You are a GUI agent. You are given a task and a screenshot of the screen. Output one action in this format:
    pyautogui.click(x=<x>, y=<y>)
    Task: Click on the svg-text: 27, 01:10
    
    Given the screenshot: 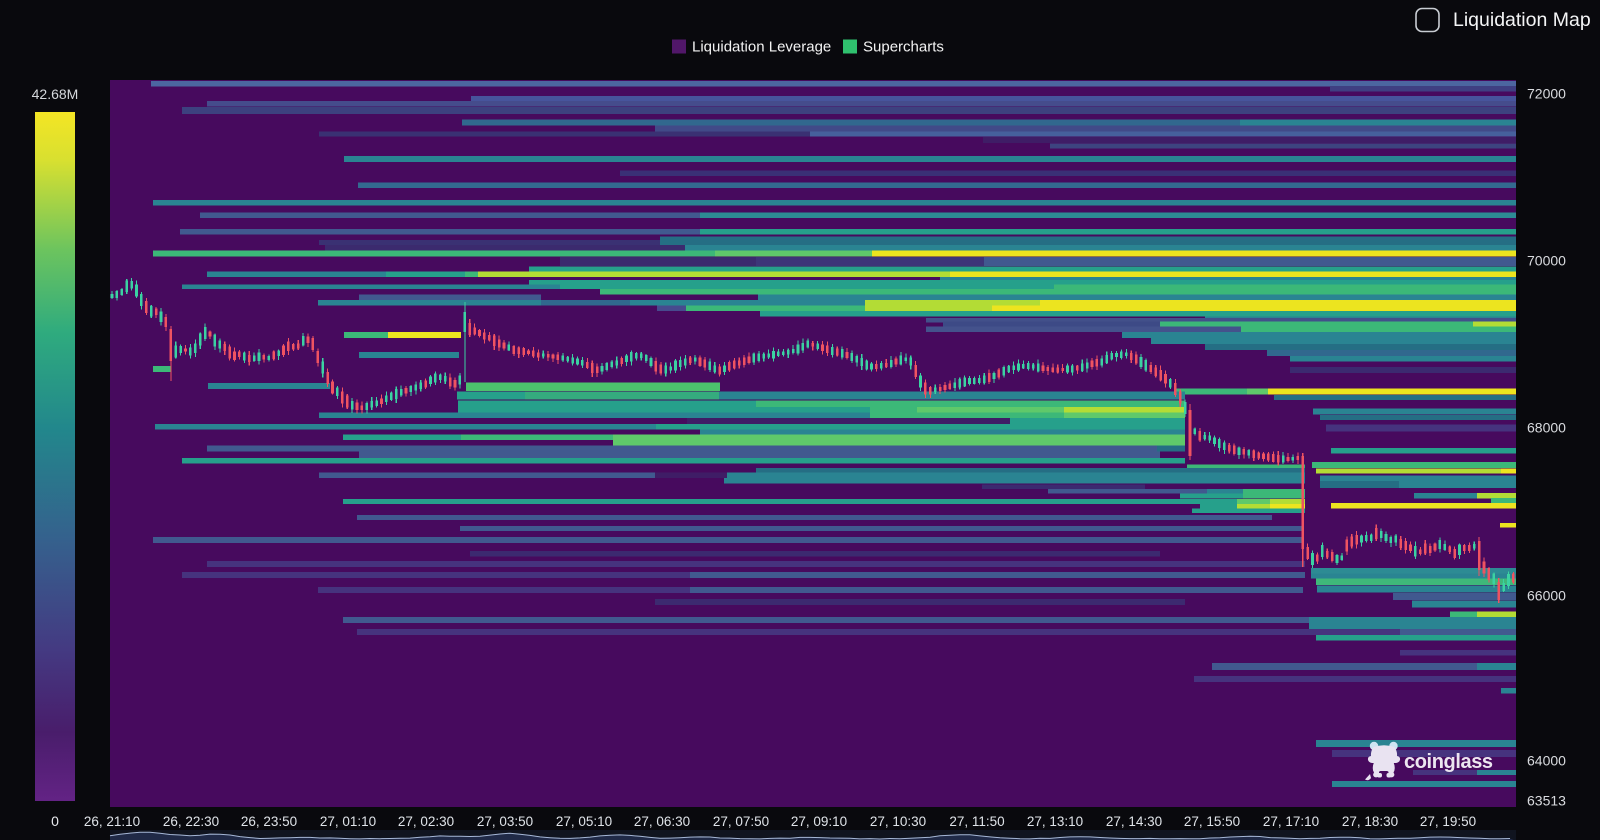 What is the action you would take?
    pyautogui.click(x=348, y=821)
    